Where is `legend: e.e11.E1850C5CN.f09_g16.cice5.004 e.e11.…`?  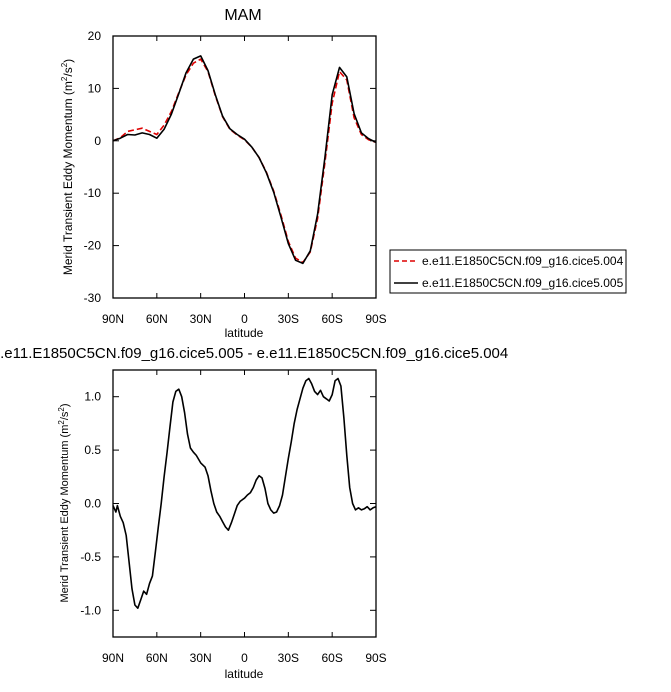 legend: e.e11.E1850C5CN.f09_g16.cice5.004 e.e11.… is located at coordinates (508, 271).